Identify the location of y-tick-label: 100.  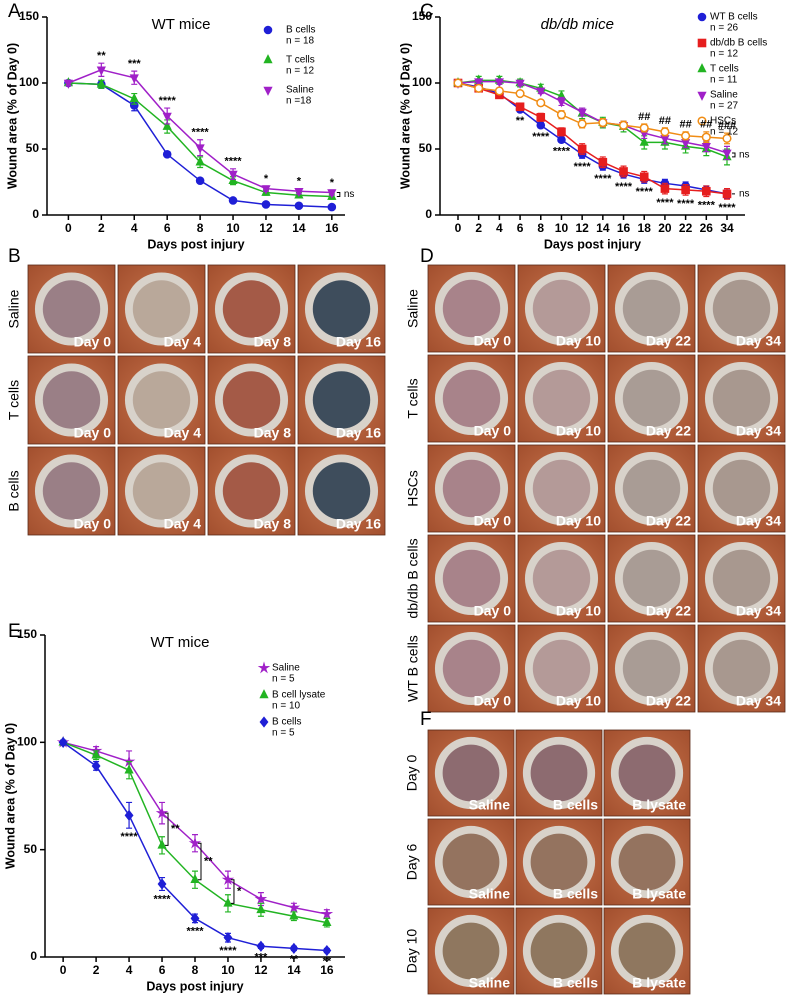
(27, 742).